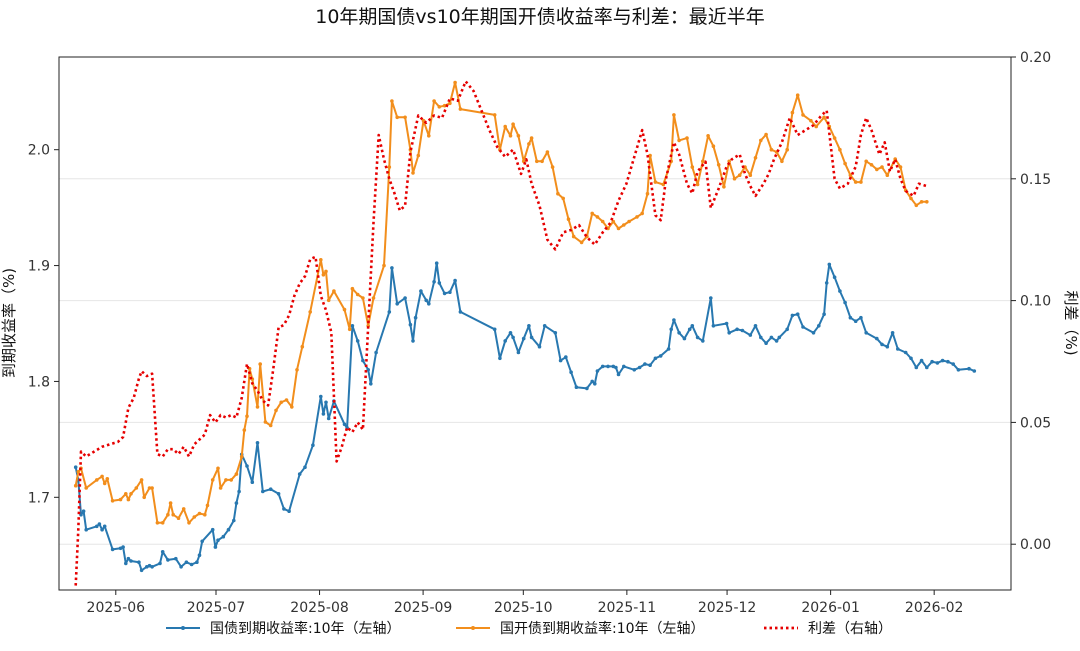 Image resolution: width=1080 pixels, height=651 pixels. What do you see at coordinates (116, 608) in the screenshot?
I see `x-tick-label: 2025-06` at bounding box center [116, 608].